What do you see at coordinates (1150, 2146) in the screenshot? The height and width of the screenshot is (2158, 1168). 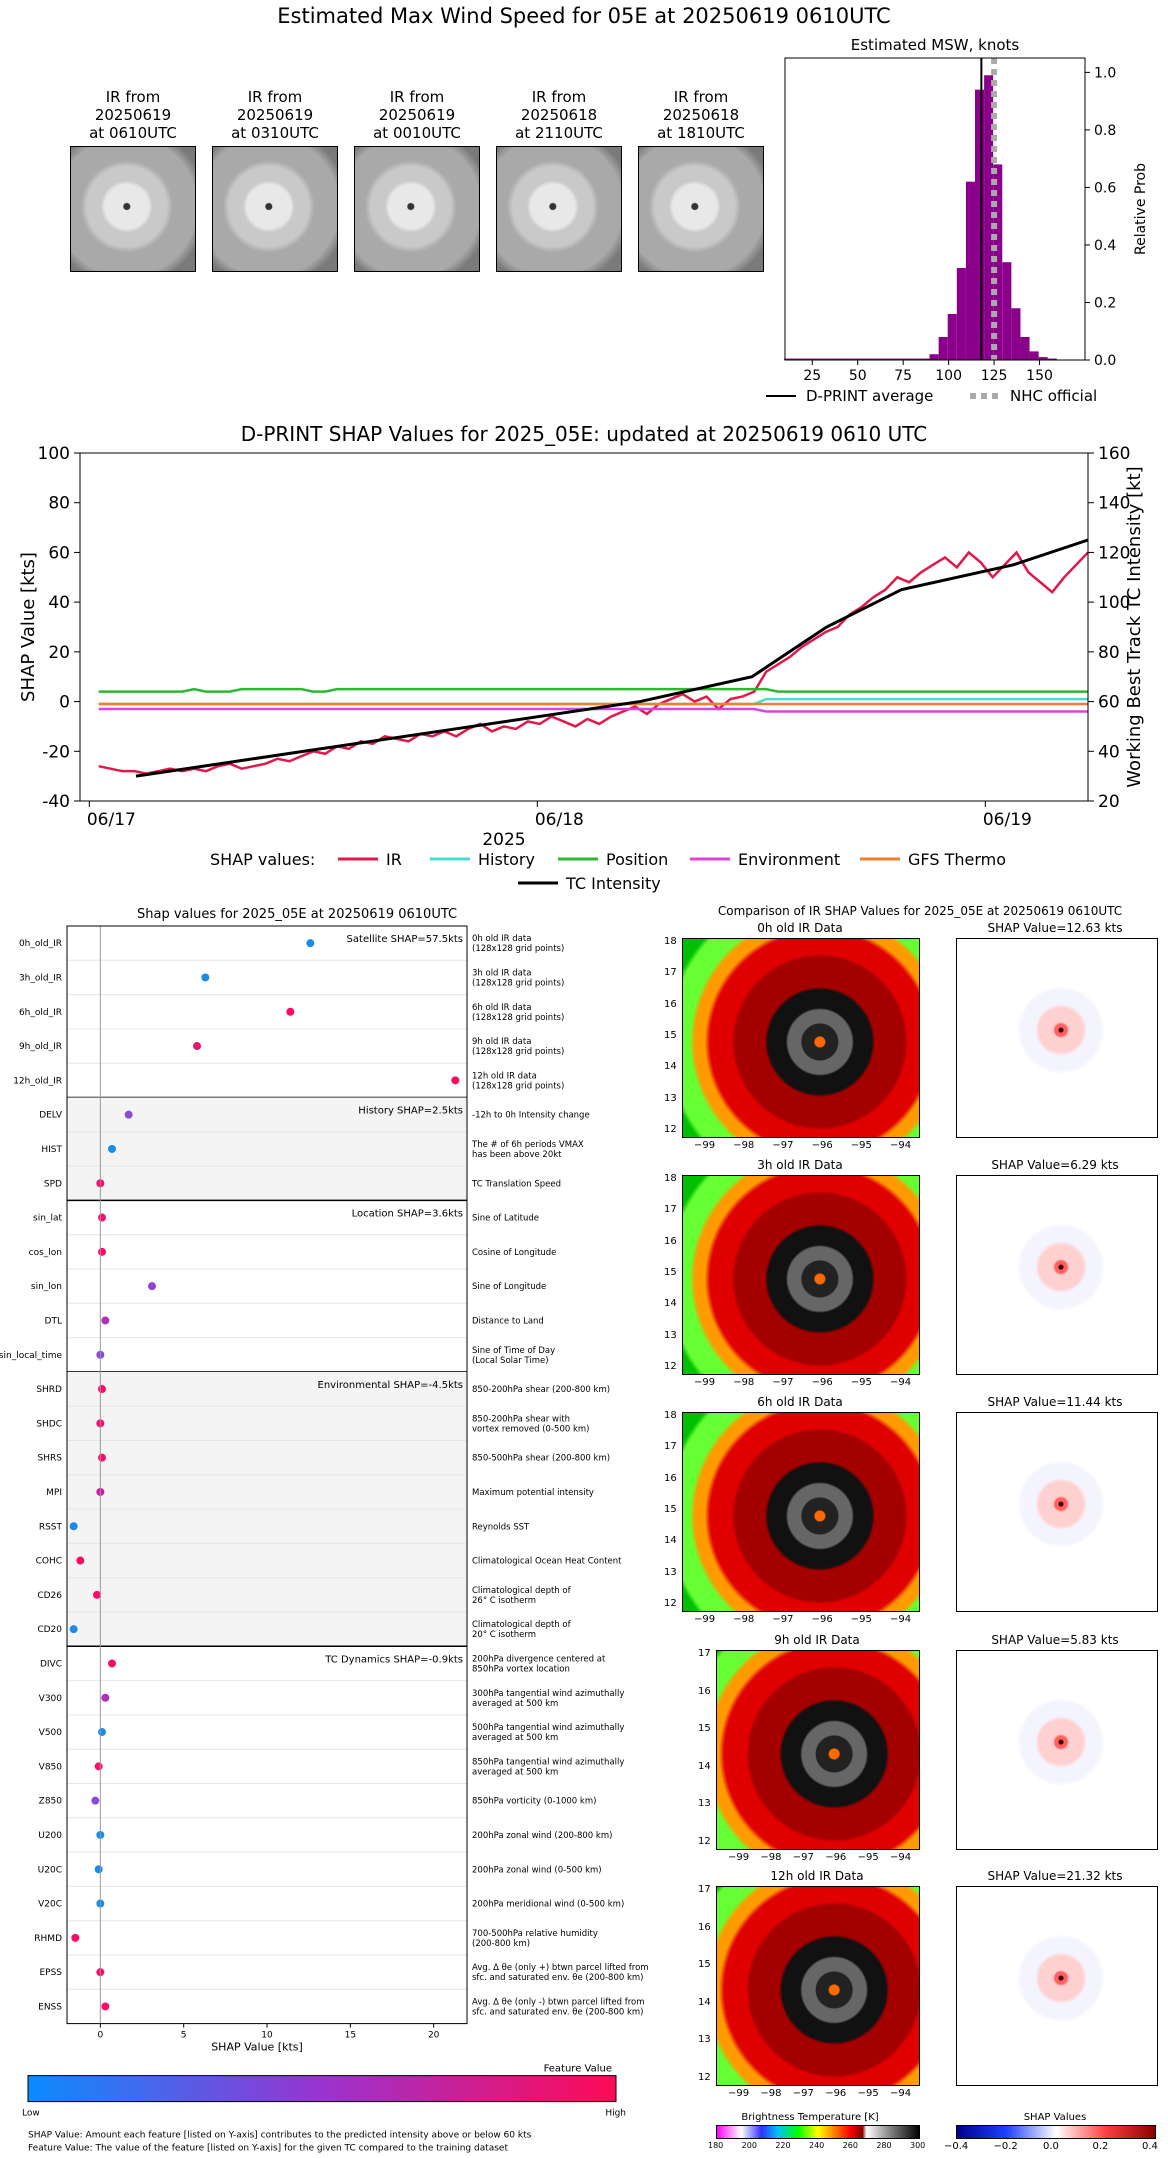 I see `shap-colorbar-tick: 0.4` at bounding box center [1150, 2146].